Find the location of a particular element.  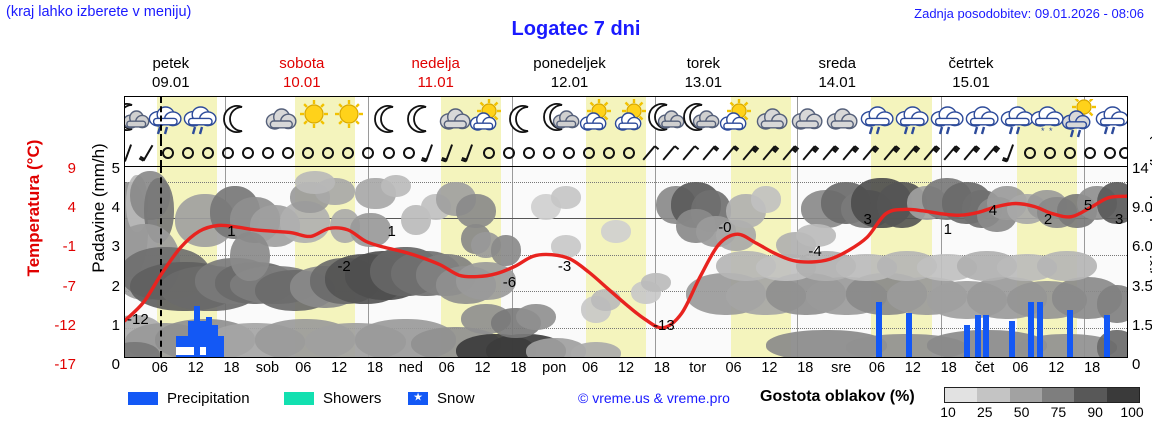

precipitation-axis-label: Padavine (mm/h) is located at coordinates (98, 208).